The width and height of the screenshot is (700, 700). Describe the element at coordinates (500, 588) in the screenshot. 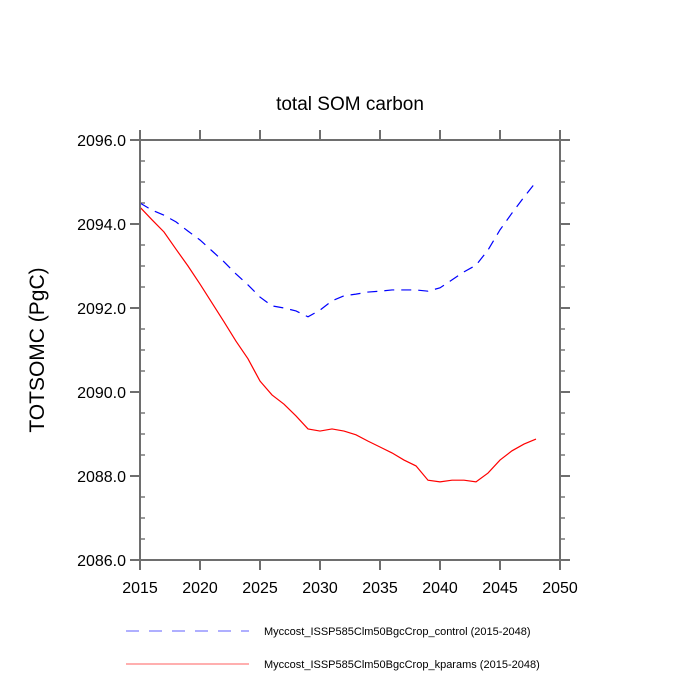

I see `x-tick-label: 2045` at that location.